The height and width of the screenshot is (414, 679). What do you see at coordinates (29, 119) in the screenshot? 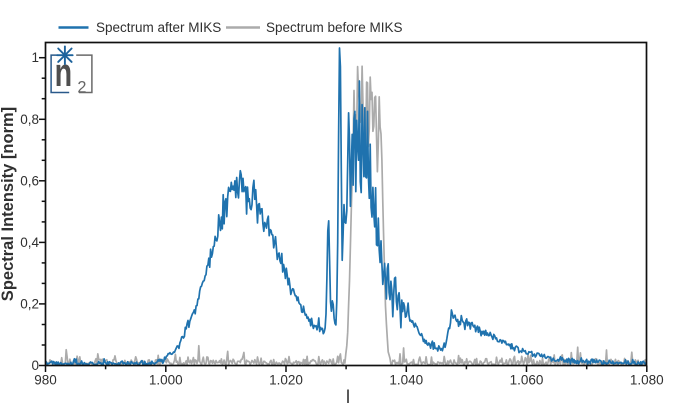
I see `svg-text: 0,8` at bounding box center [29, 119].